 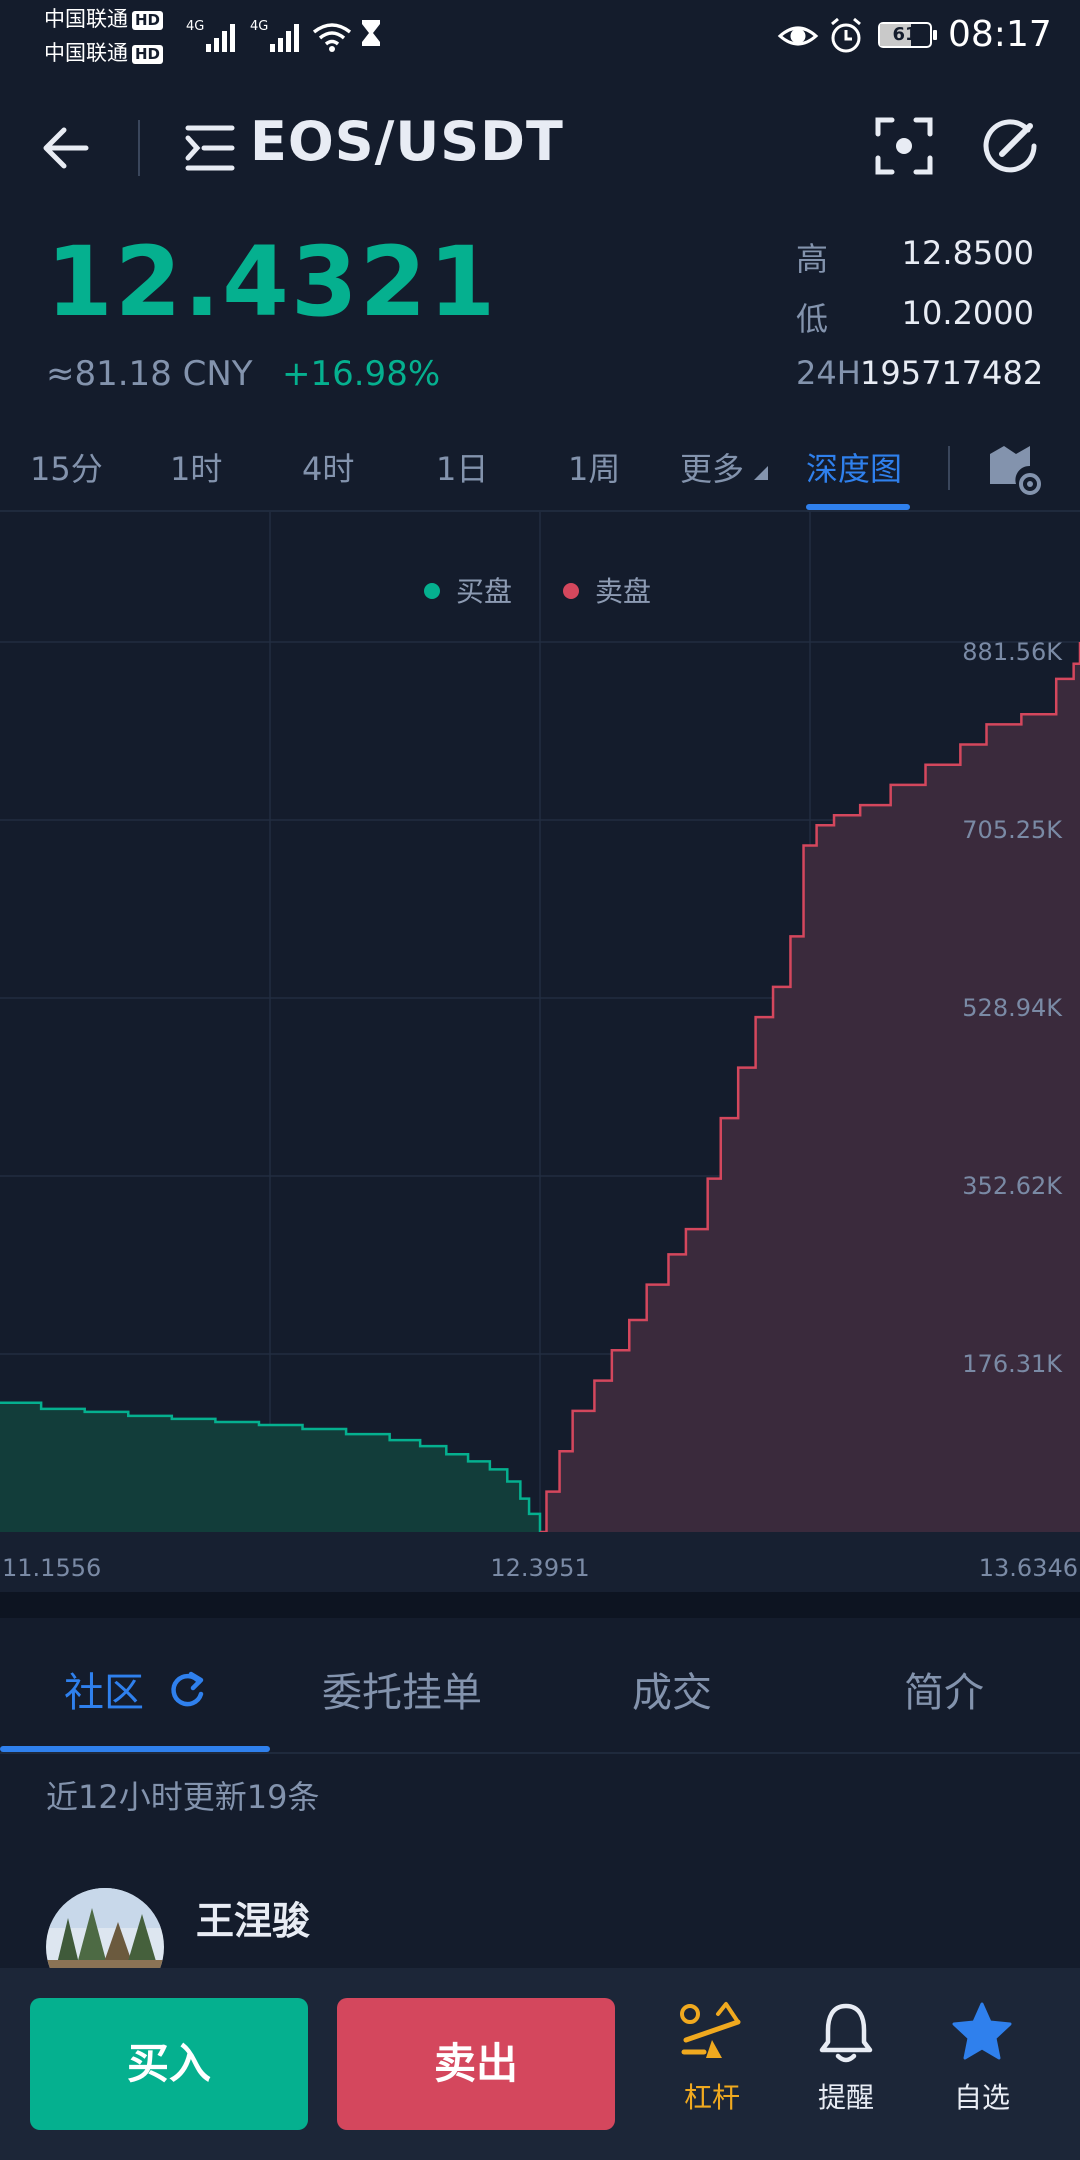 I want to click on net-label-1: 4G, so click(x=195, y=26).